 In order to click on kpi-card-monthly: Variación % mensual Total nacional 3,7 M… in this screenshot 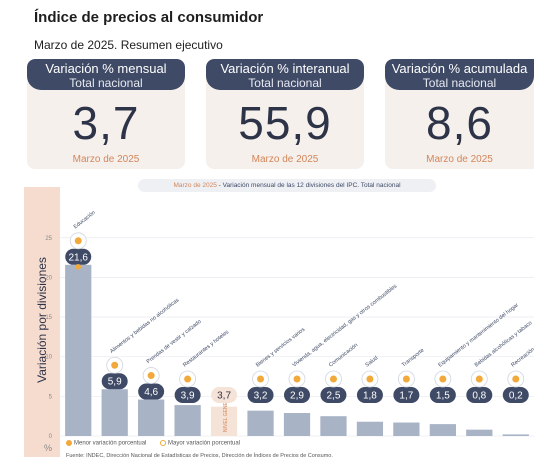, I will do `click(106, 114)`.